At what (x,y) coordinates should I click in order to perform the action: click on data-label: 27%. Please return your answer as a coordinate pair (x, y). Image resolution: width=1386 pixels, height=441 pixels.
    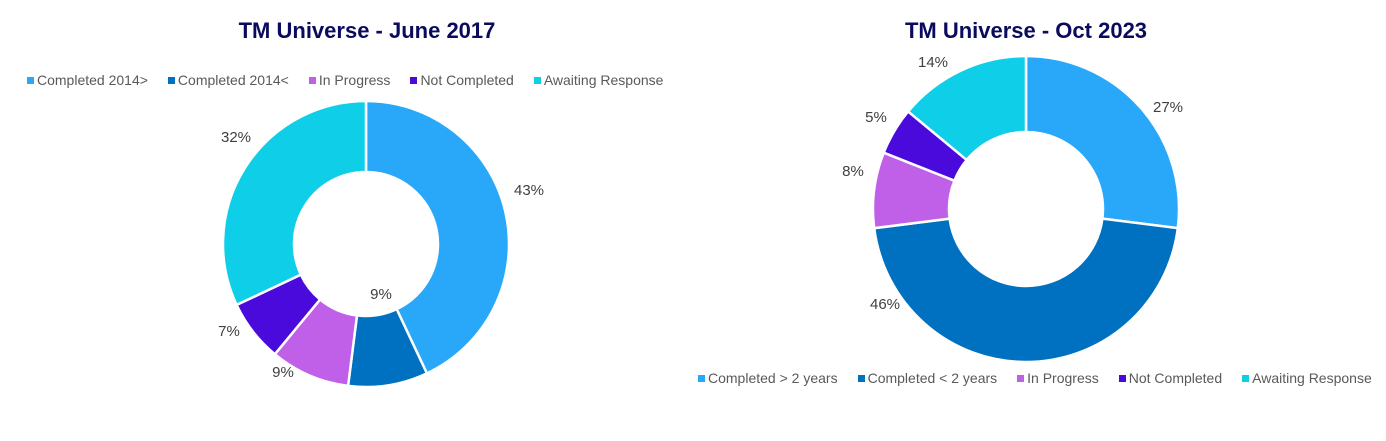
    Looking at the image, I should click on (1168, 107).